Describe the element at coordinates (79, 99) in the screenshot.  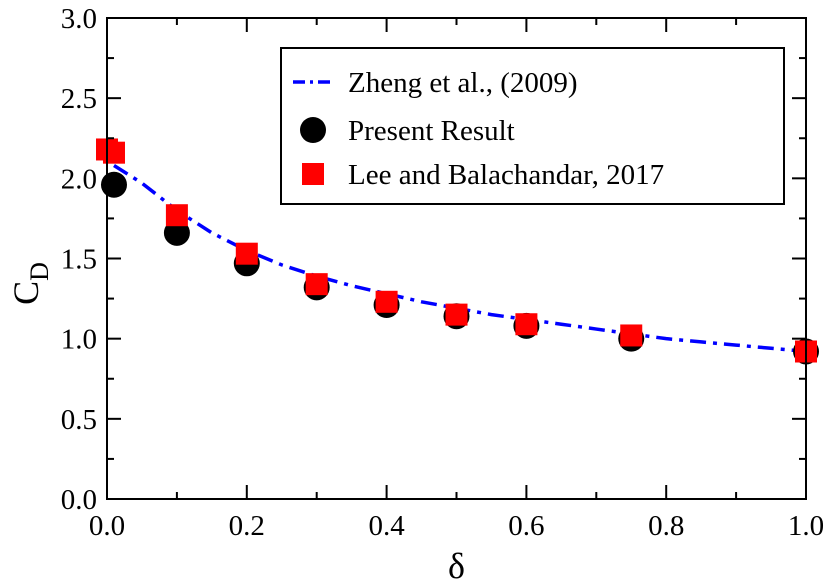
I see `y-tick-label: 2.5` at that location.